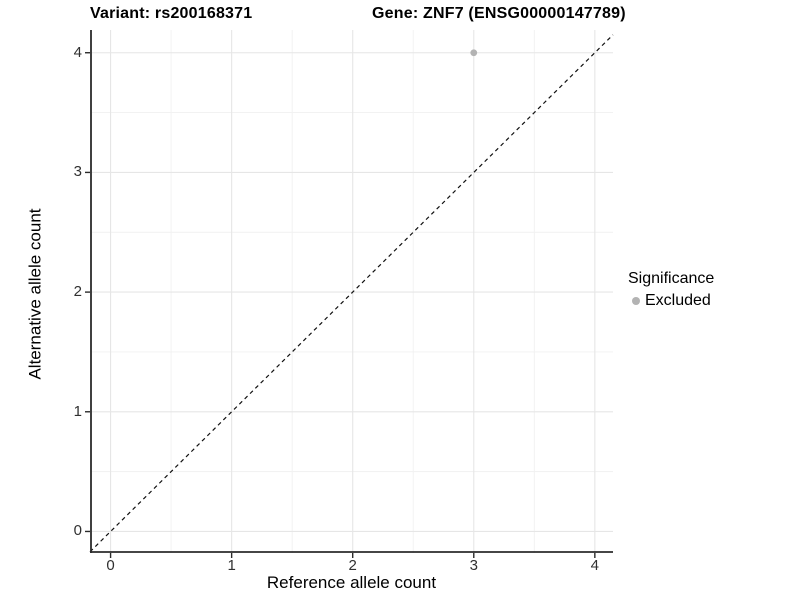 This screenshot has height=600, width=800. Describe the element at coordinates (636, 301) in the screenshot. I see `legend-point-icon` at that location.